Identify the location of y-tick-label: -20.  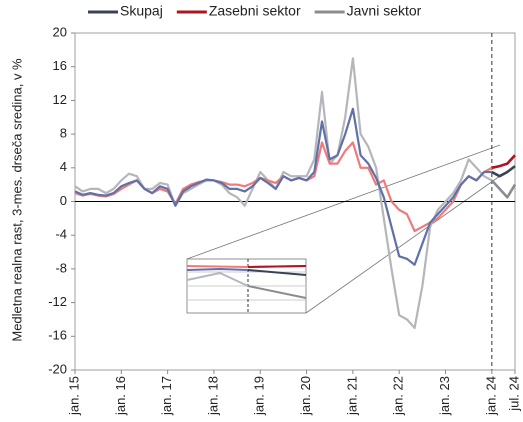
(57, 368).